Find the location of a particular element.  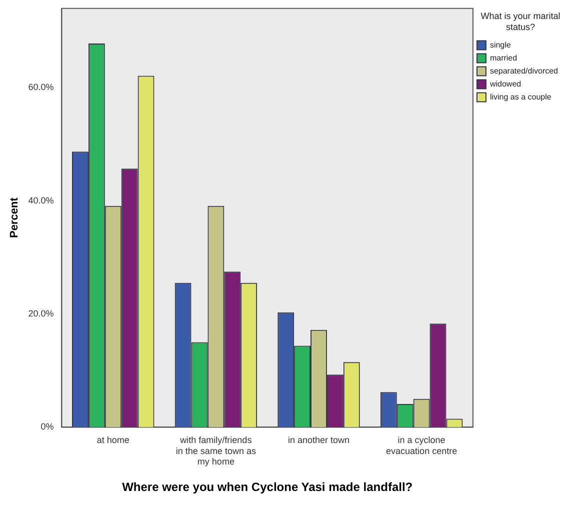

y-axis-title: Percent is located at coordinates (14, 217).